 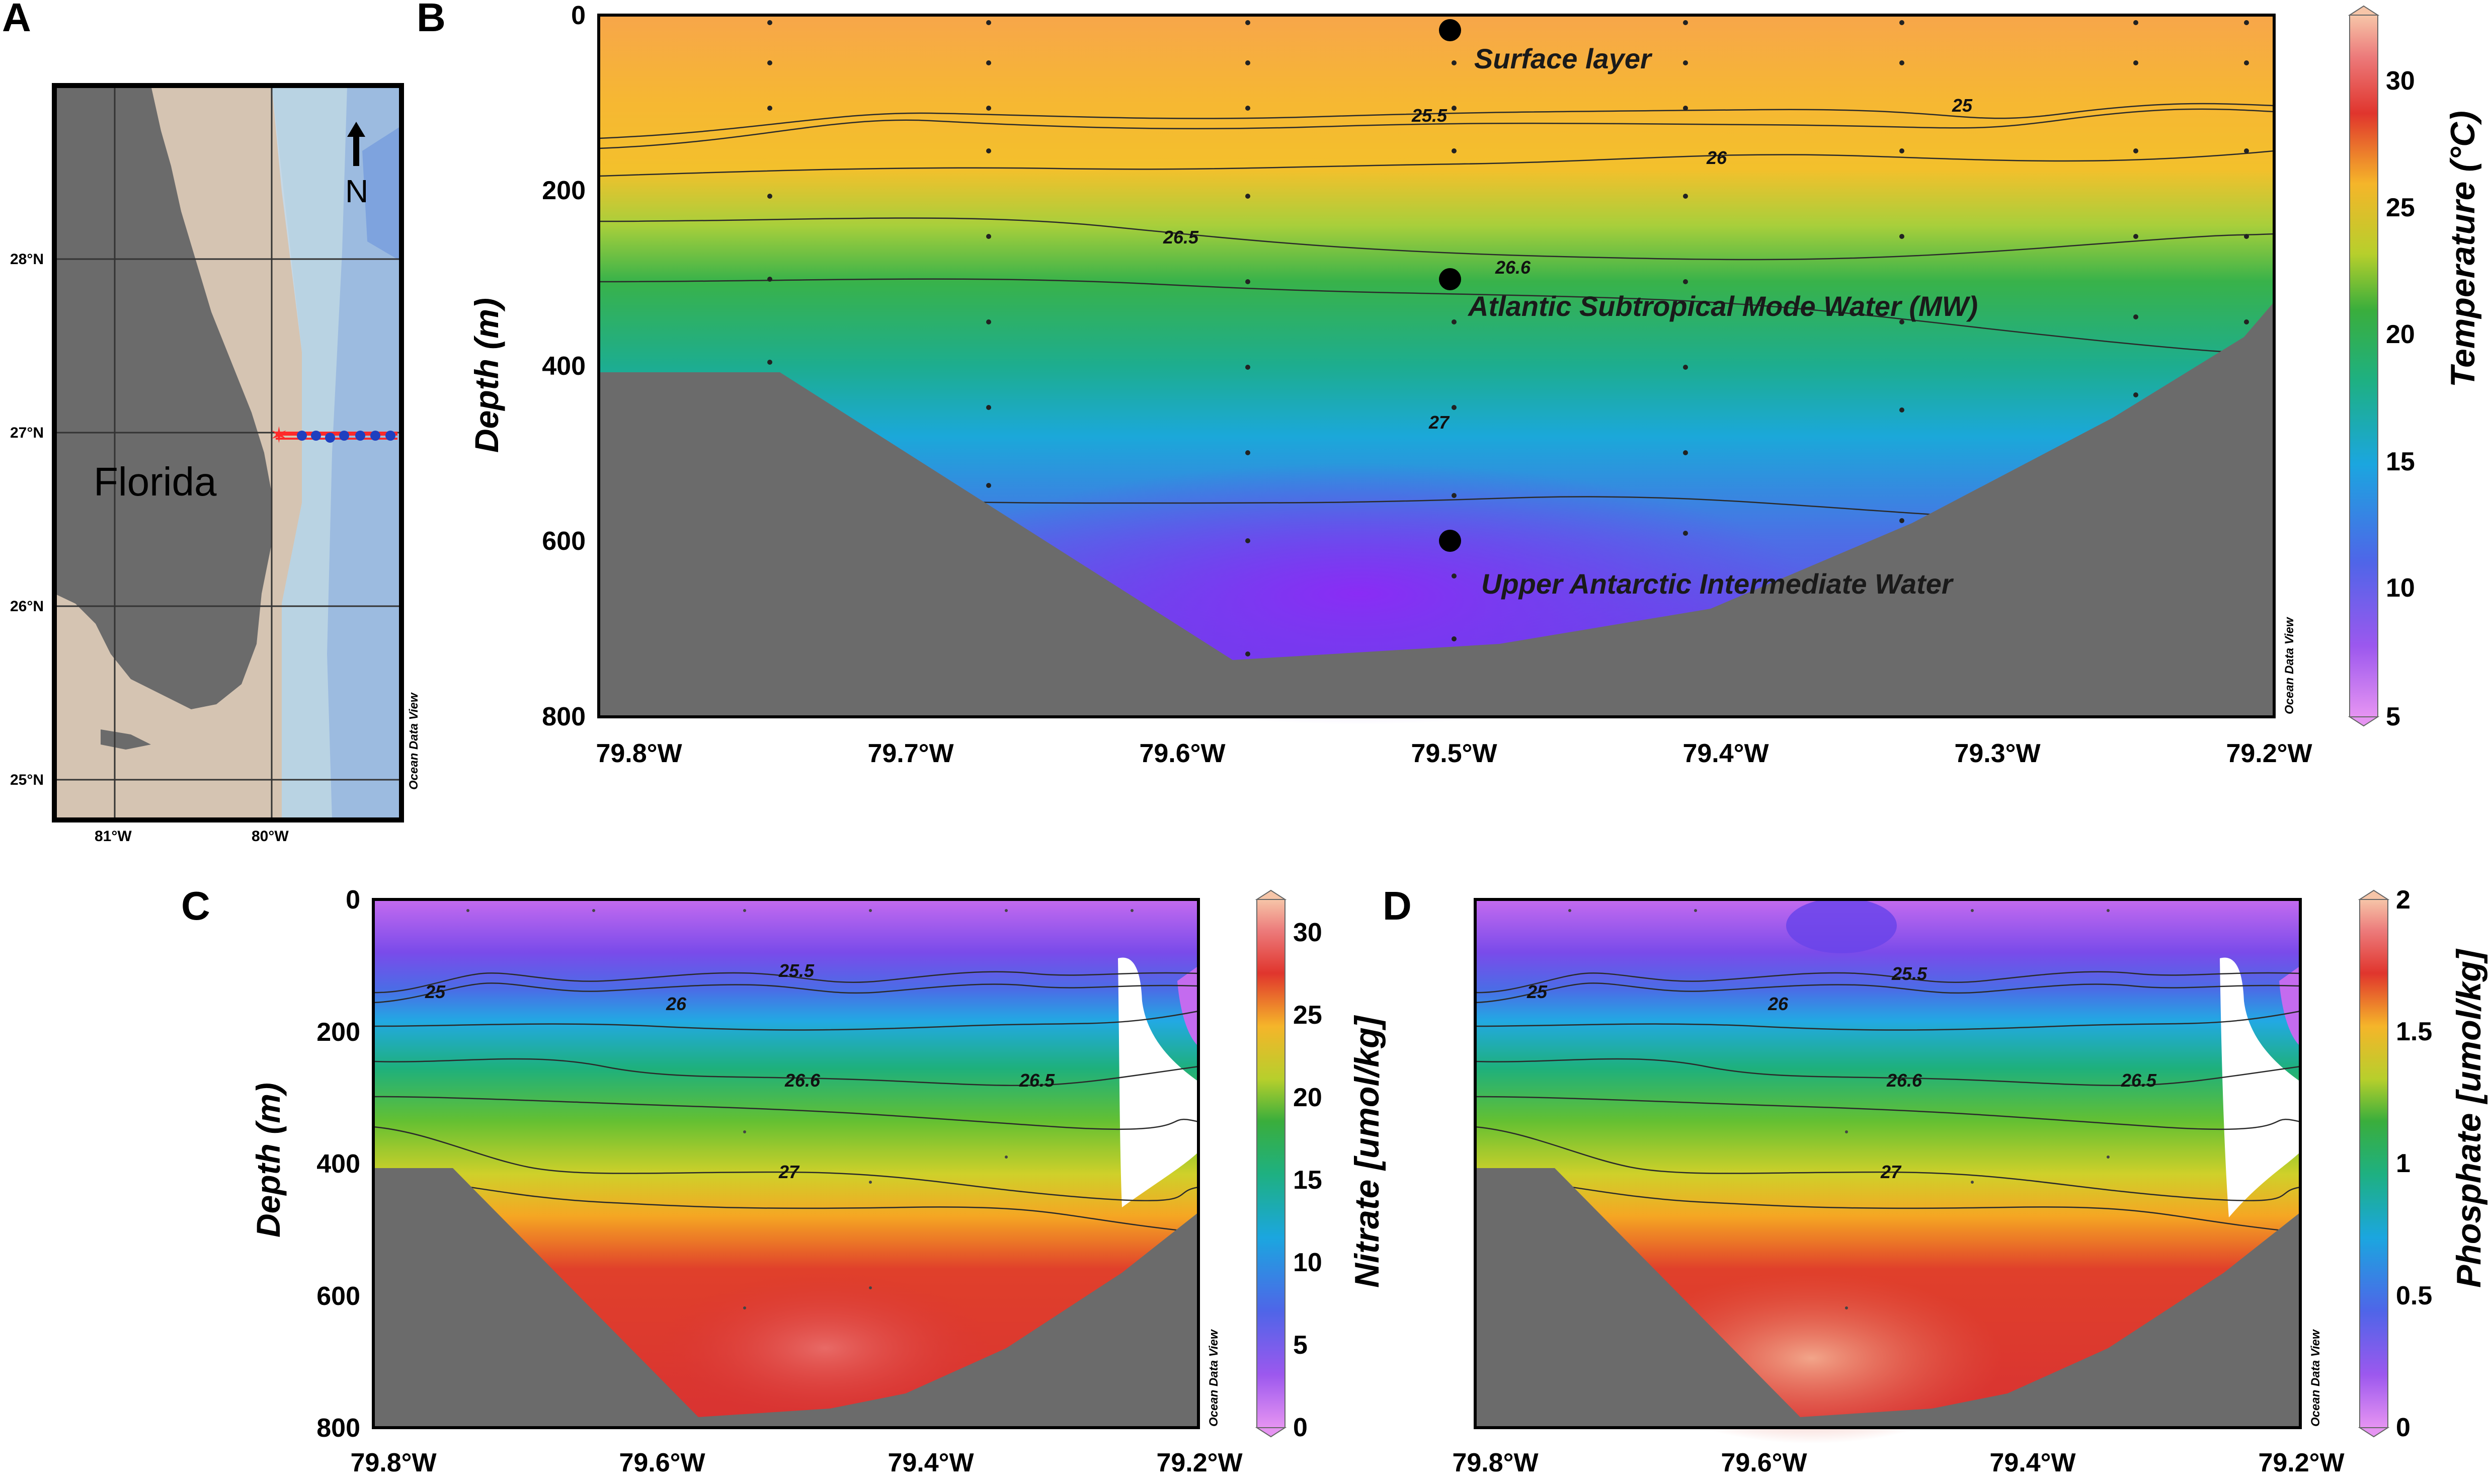 What do you see at coordinates (1270, 1163) in the screenshot?
I see `nitrate-colorbar` at bounding box center [1270, 1163].